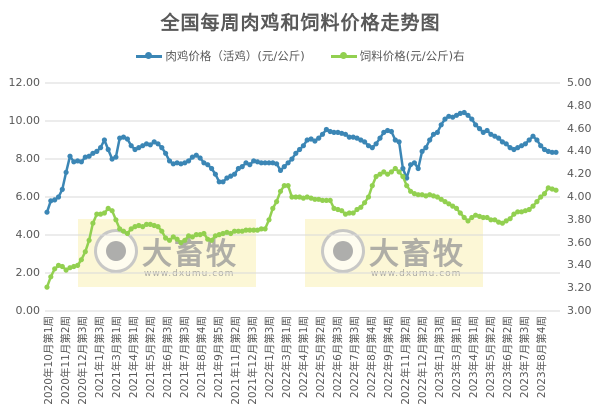 The width and height of the screenshot is (601, 415). What do you see at coordinates (28, 272) in the screenshot?
I see `y-left-tick: 2.00` at bounding box center [28, 272].